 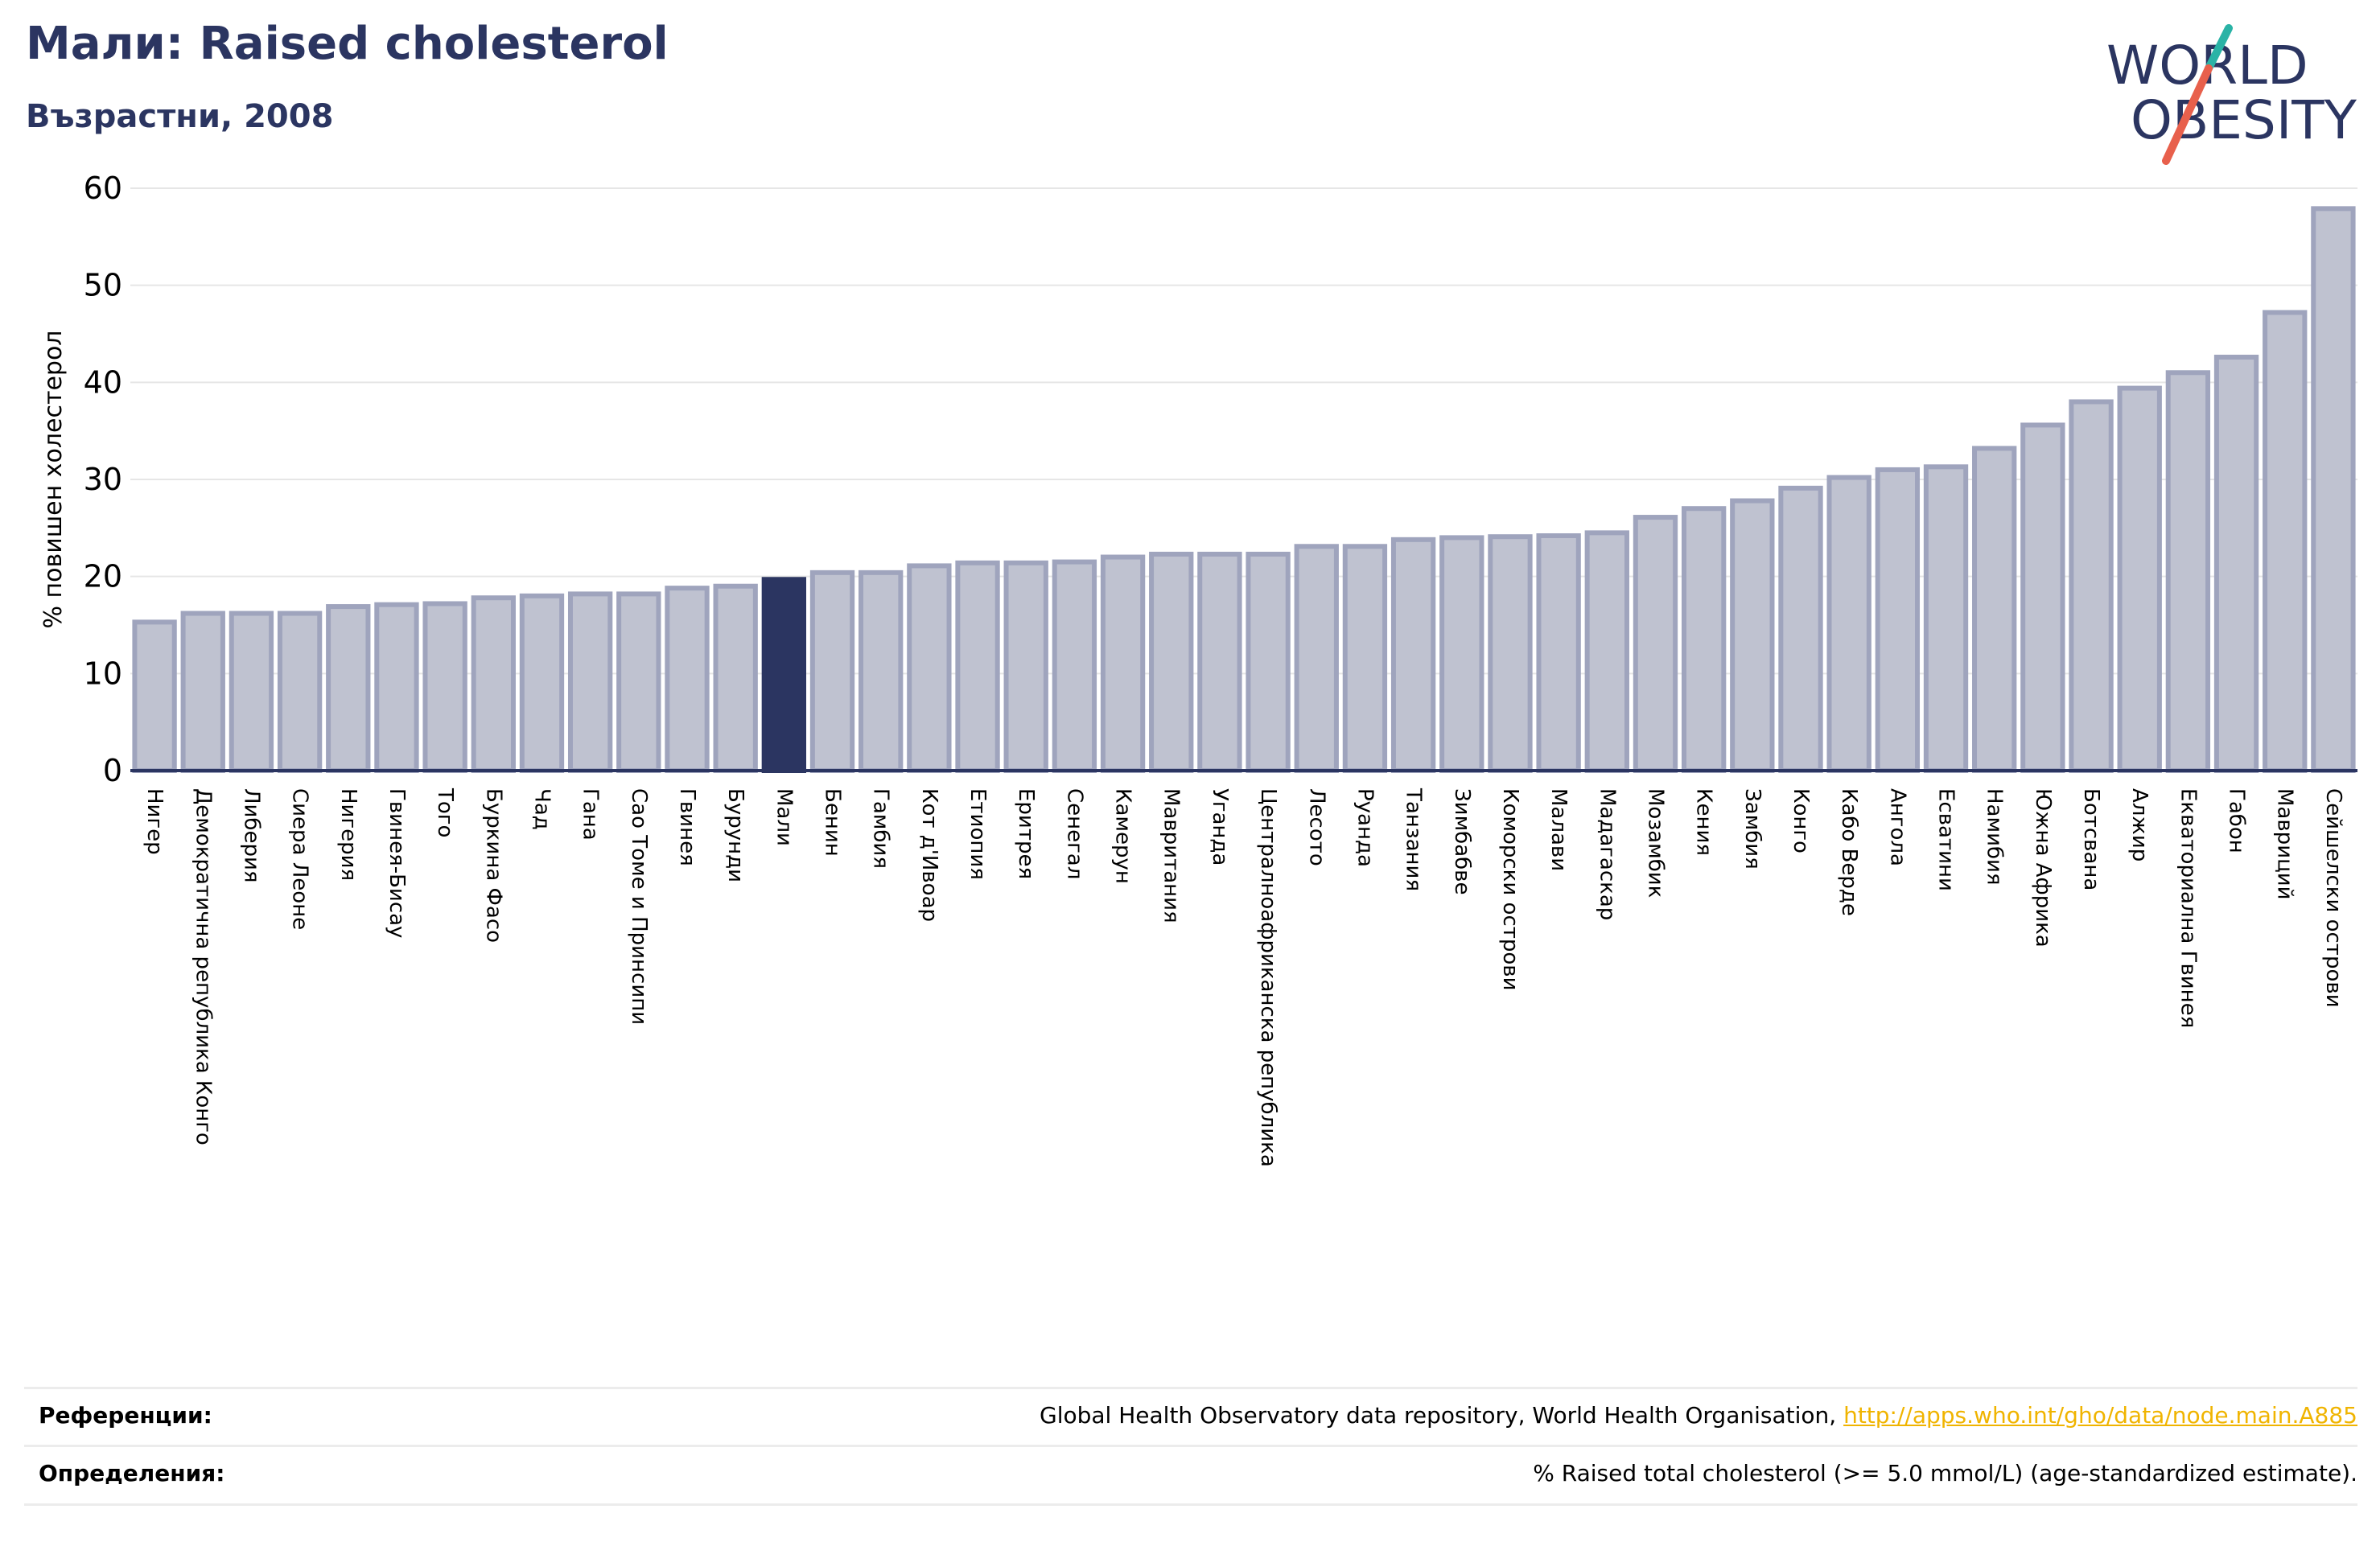 I want to click on x-tick-label: Кот д'Ивоар, so click(x=929, y=855).